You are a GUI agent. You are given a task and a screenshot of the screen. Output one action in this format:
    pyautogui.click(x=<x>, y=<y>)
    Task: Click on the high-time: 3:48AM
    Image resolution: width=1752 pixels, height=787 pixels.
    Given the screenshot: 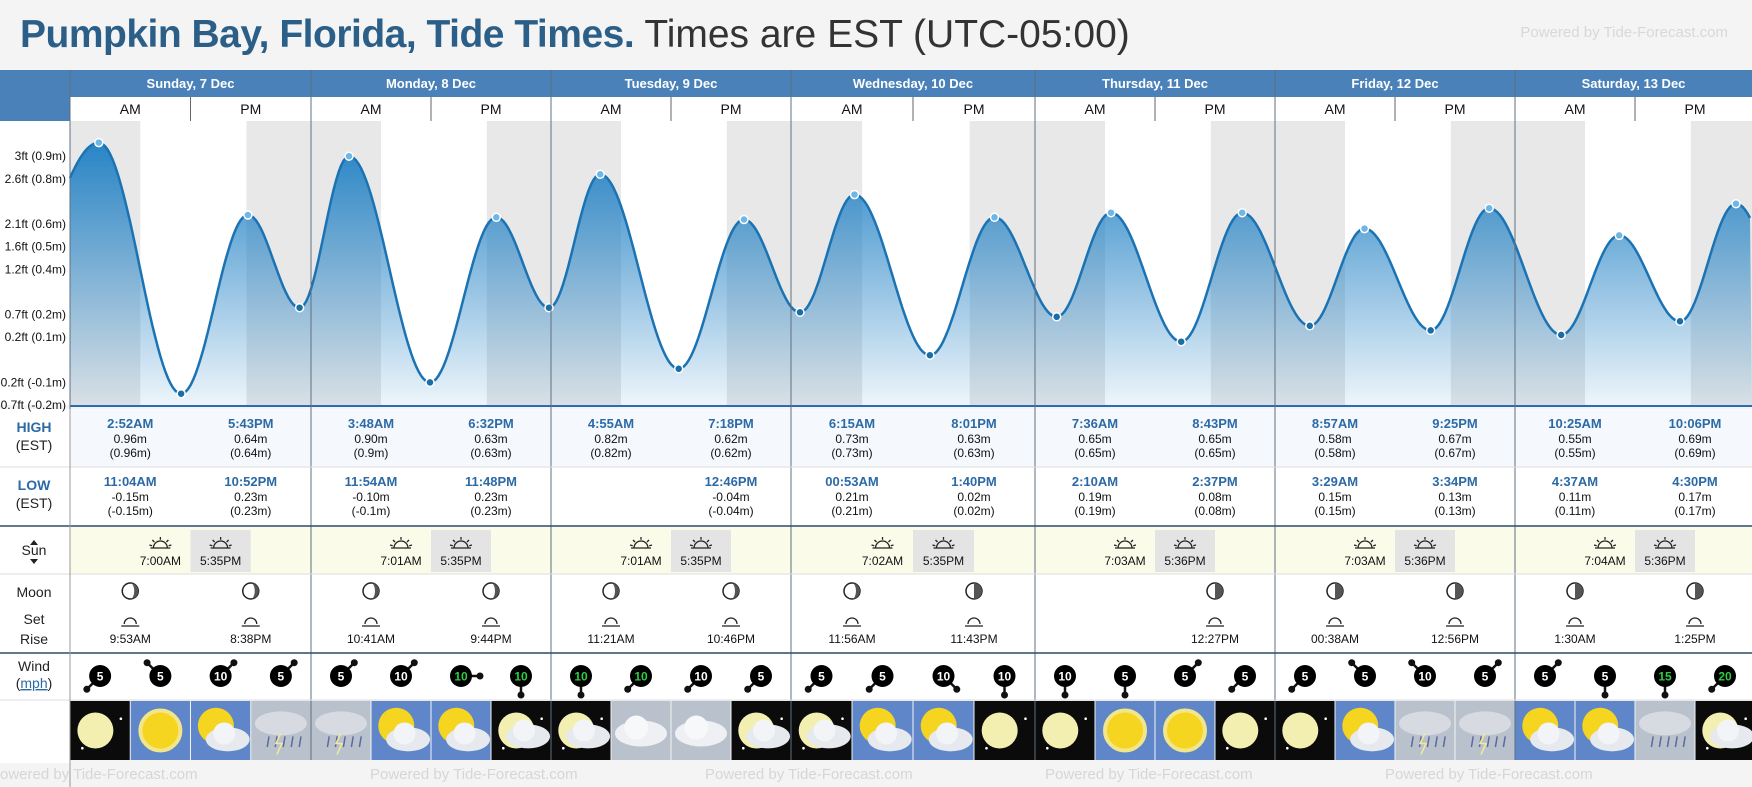 What is the action you would take?
    pyautogui.click(x=371, y=423)
    